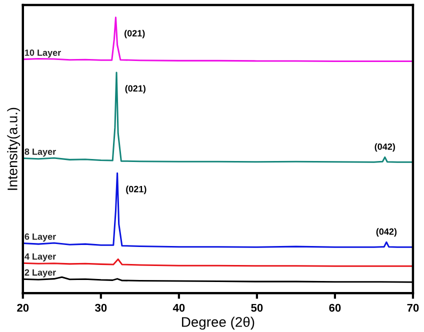  Describe the element at coordinates (413, 308) in the screenshot. I see `x-tick-label: 70` at that location.